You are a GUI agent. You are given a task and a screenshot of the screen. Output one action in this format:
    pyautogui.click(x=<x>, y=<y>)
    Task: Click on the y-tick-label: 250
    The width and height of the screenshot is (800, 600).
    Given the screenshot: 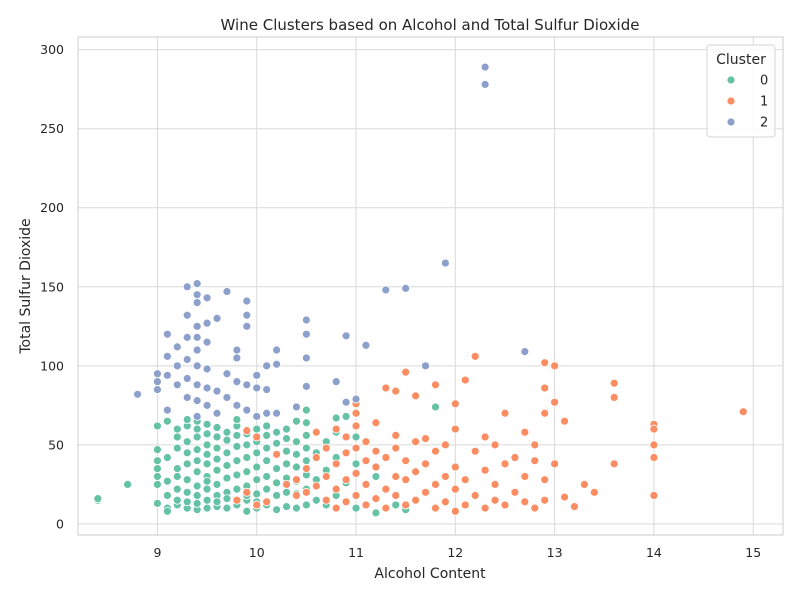 What is the action you would take?
    pyautogui.click(x=52, y=128)
    